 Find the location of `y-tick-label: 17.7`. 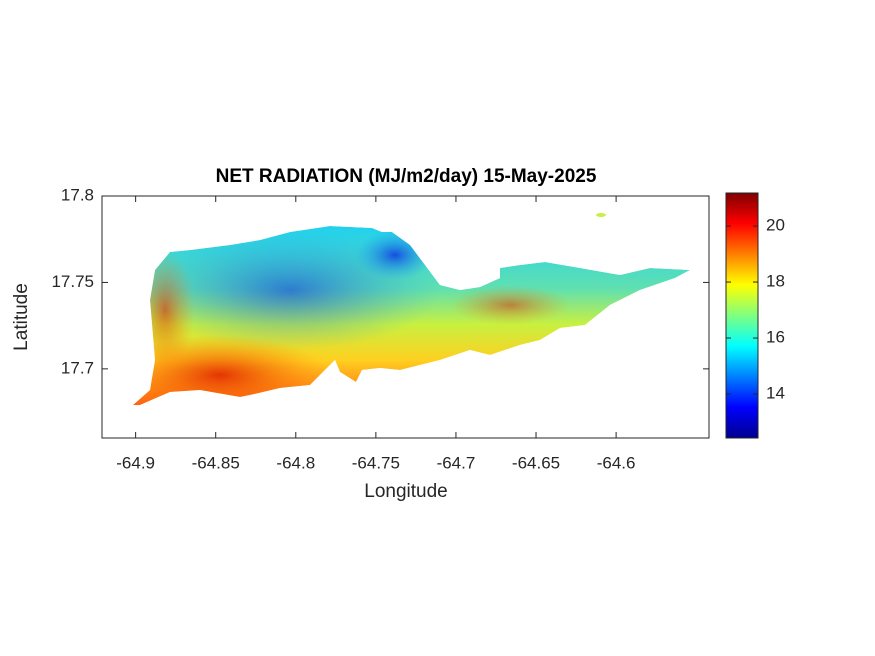

y-tick-label: 17.7 is located at coordinates (77, 367).